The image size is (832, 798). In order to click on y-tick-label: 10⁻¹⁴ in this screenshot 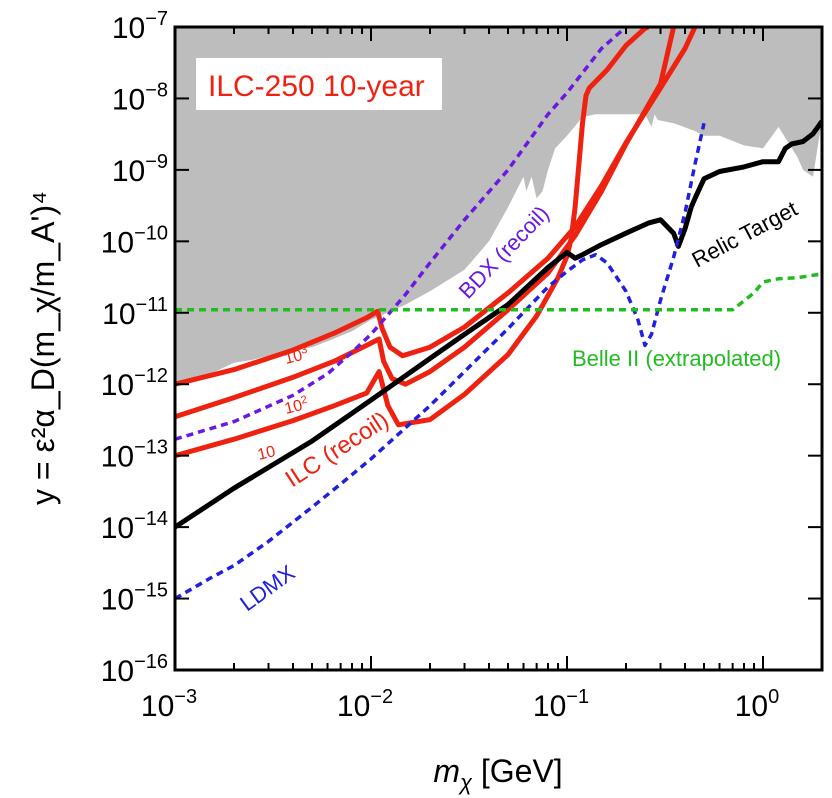, I will do `click(134, 526)`.